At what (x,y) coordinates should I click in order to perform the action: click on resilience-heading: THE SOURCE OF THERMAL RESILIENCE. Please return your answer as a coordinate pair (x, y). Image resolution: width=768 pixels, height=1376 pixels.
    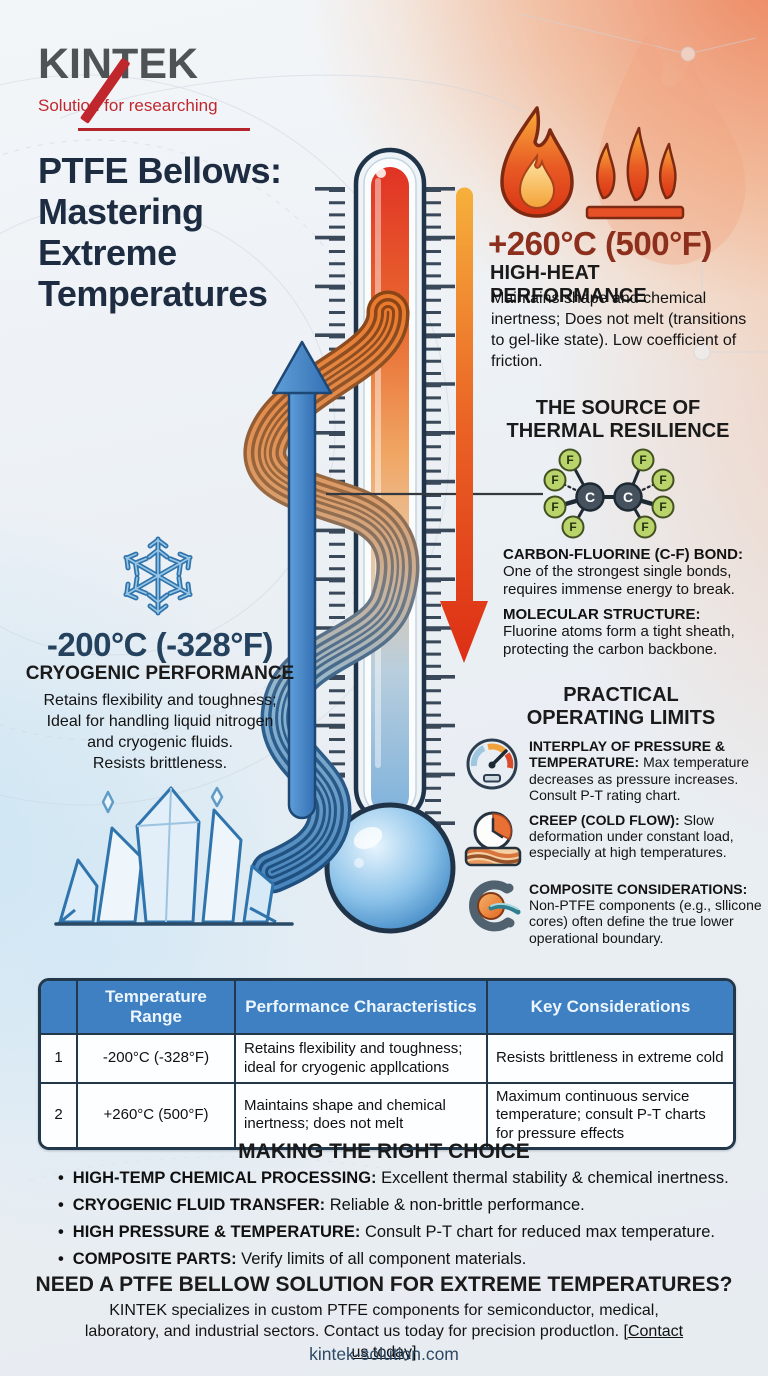
    Looking at the image, I should click on (618, 419).